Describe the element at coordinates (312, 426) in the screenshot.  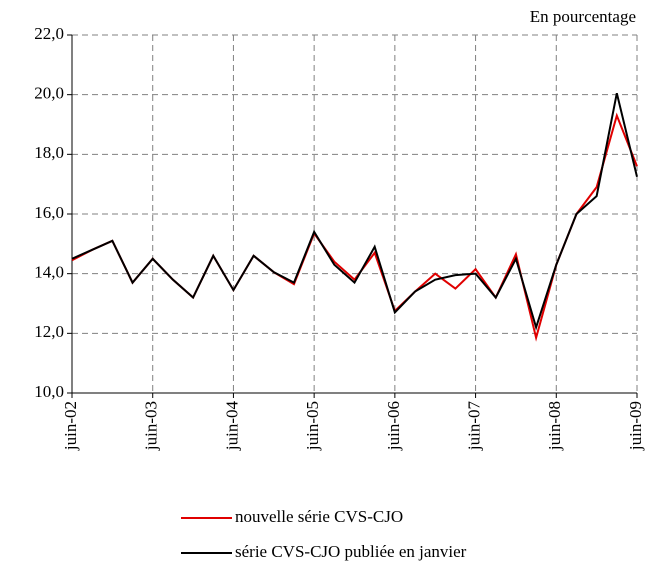
I see `x-tick-label: juin-05` at that location.